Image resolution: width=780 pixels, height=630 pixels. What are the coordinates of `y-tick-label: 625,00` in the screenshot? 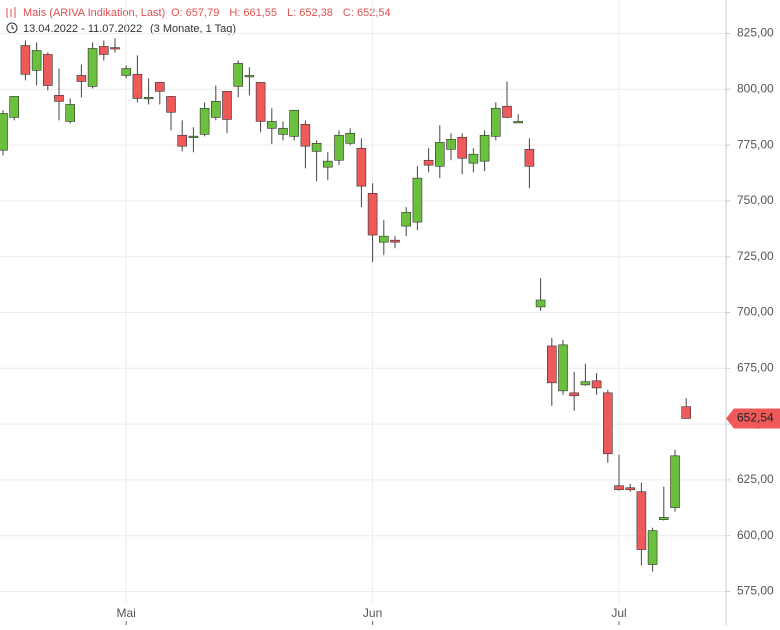 It's located at (755, 479).